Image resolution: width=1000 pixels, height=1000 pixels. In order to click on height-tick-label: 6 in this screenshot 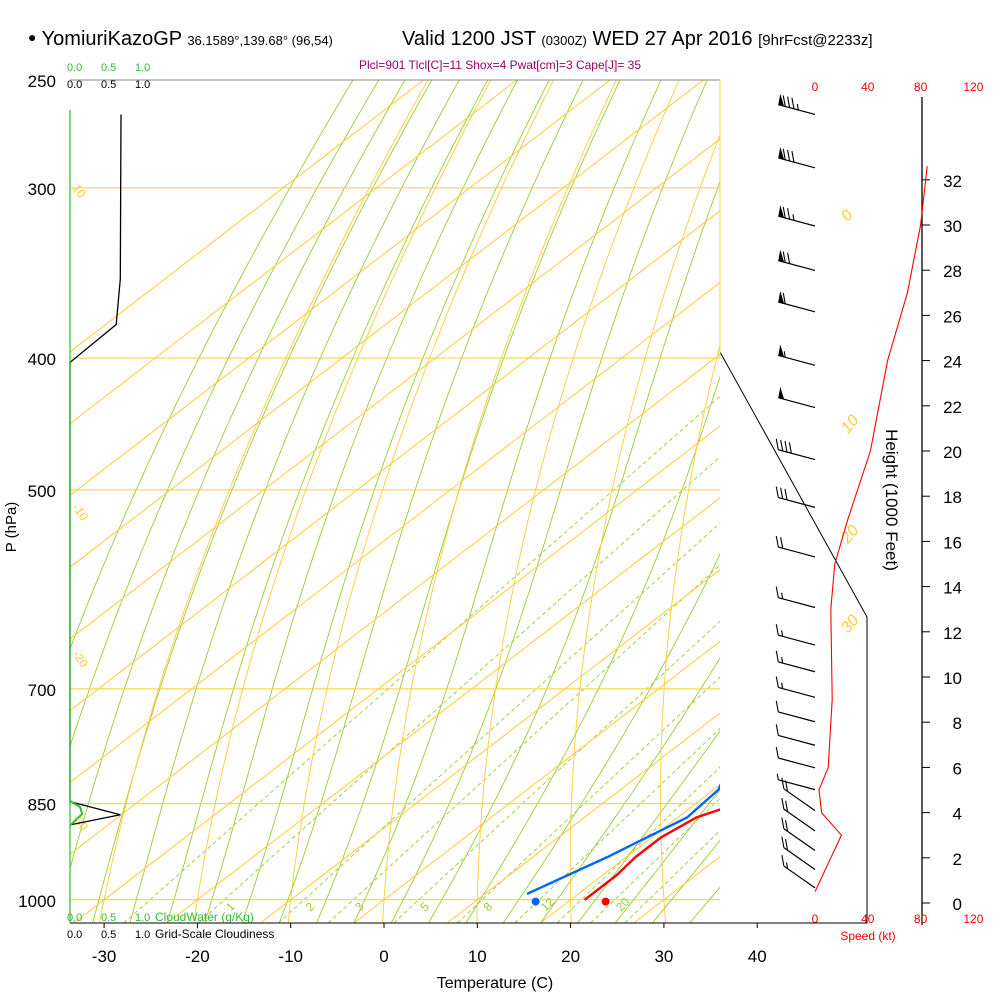, I will do `click(957, 768)`.